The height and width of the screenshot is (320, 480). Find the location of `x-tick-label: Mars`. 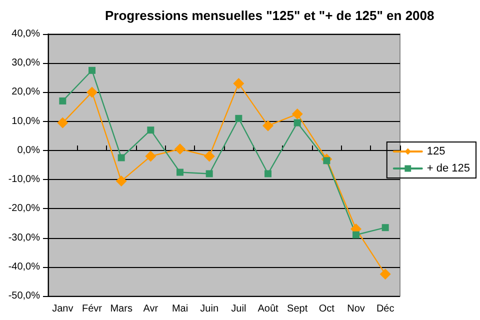

x-tick-label: Mars is located at coordinates (121, 309).